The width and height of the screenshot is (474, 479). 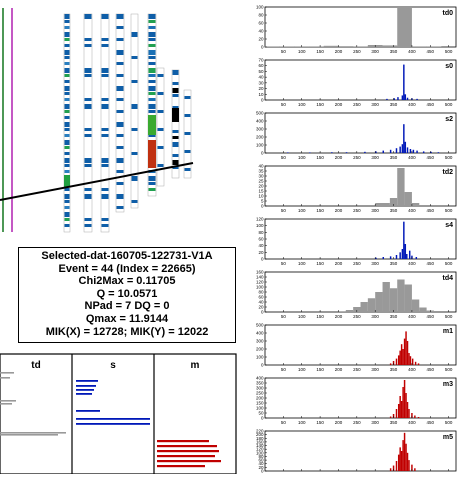 What do you see at coordinates (431, 422) in the screenshot?
I see `x-tick-label: 450` at bounding box center [431, 422].